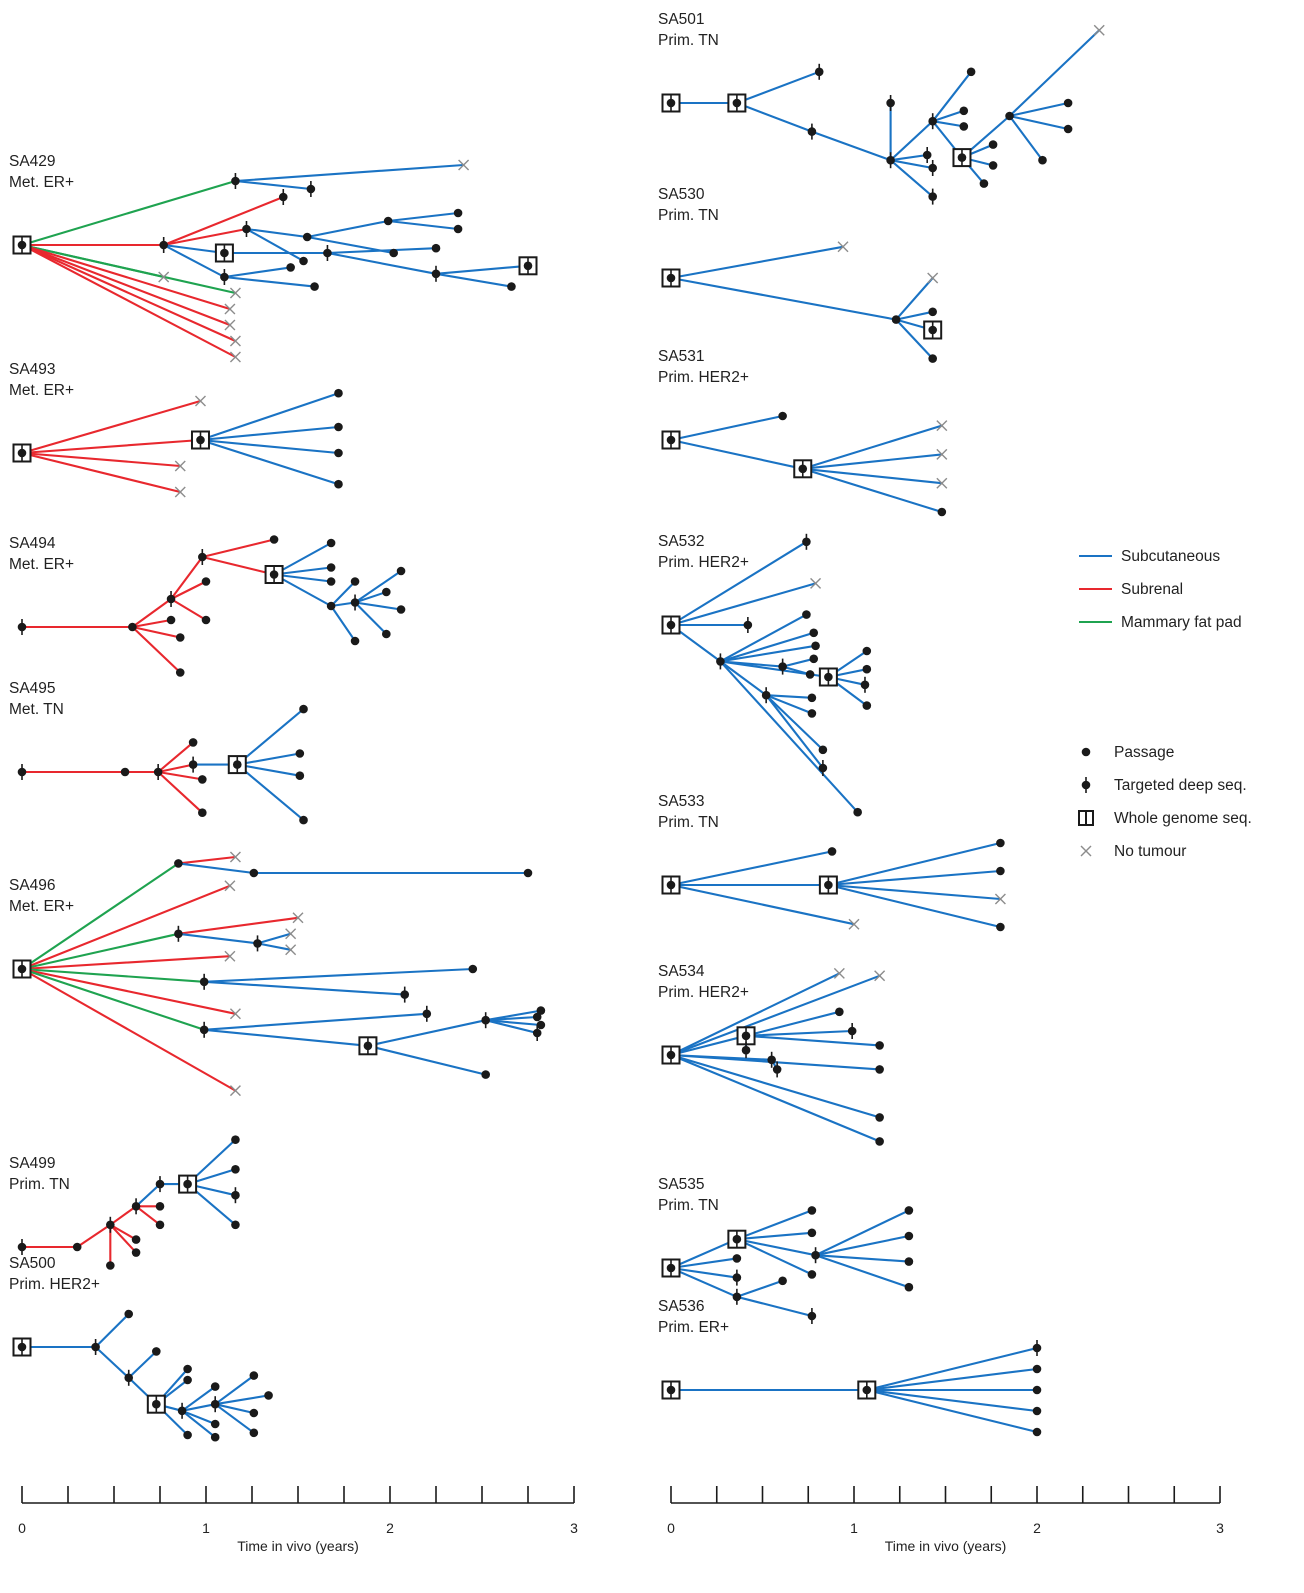  What do you see at coordinates (681, 801) in the screenshot?
I see `tree-sample-id: SA533` at bounding box center [681, 801].